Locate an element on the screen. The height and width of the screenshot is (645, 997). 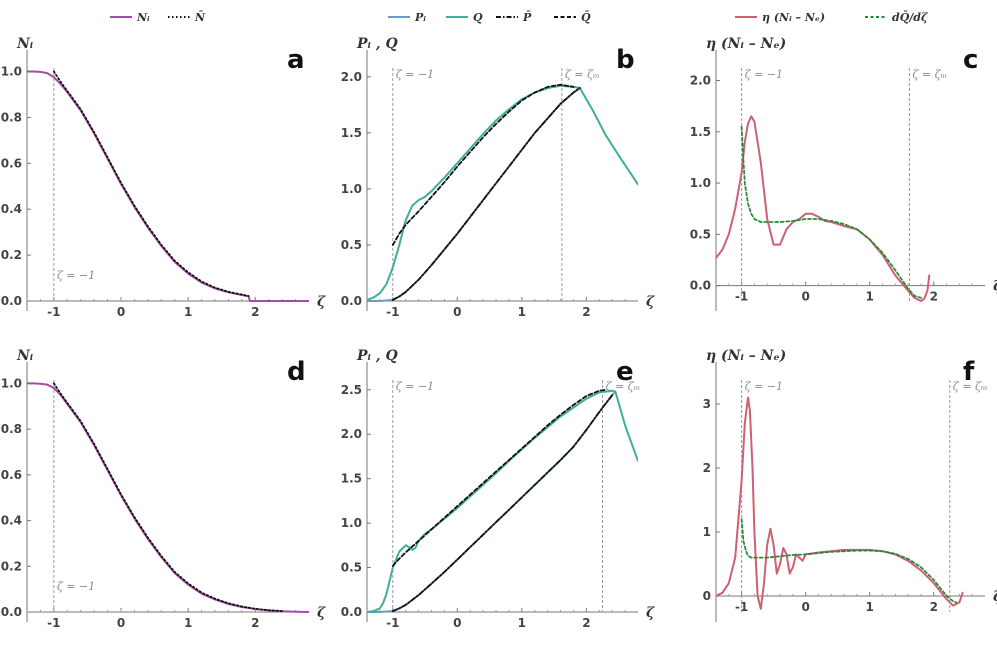
y-tick-label: 2.5 is located at coordinates (351, 390).